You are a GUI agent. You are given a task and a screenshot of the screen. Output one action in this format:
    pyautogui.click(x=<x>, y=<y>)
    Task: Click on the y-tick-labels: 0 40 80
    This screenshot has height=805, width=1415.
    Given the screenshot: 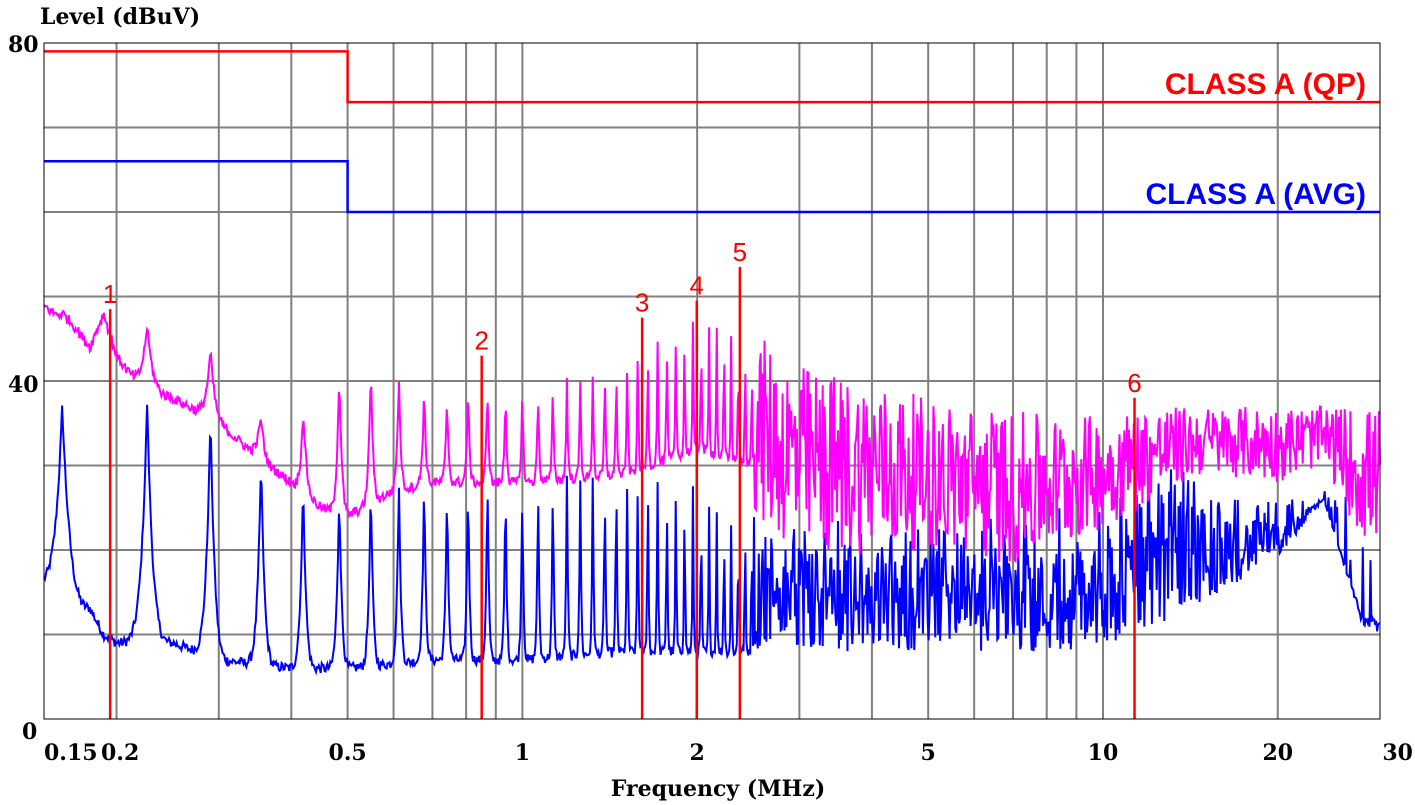 What is the action you would take?
    pyautogui.click(x=23, y=388)
    